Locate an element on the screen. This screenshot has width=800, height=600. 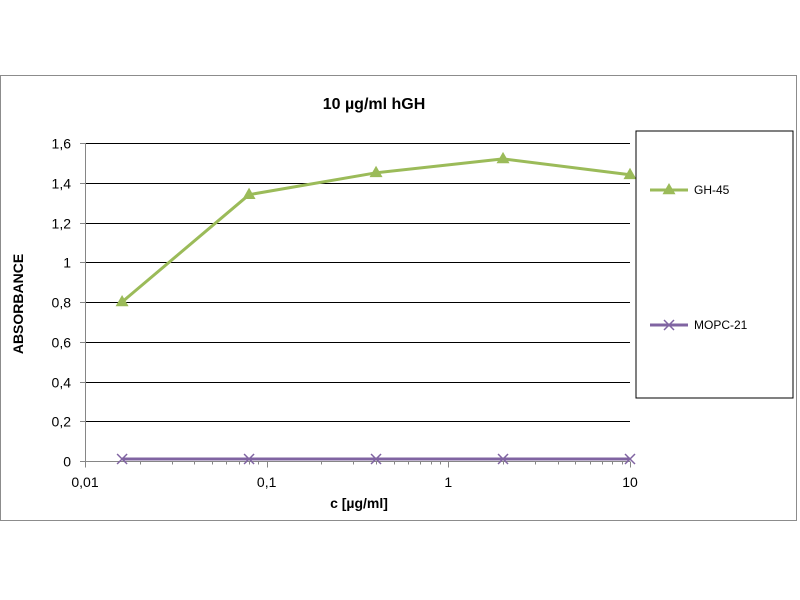
y-tick-label: 1,6 is located at coordinates (62, 144).